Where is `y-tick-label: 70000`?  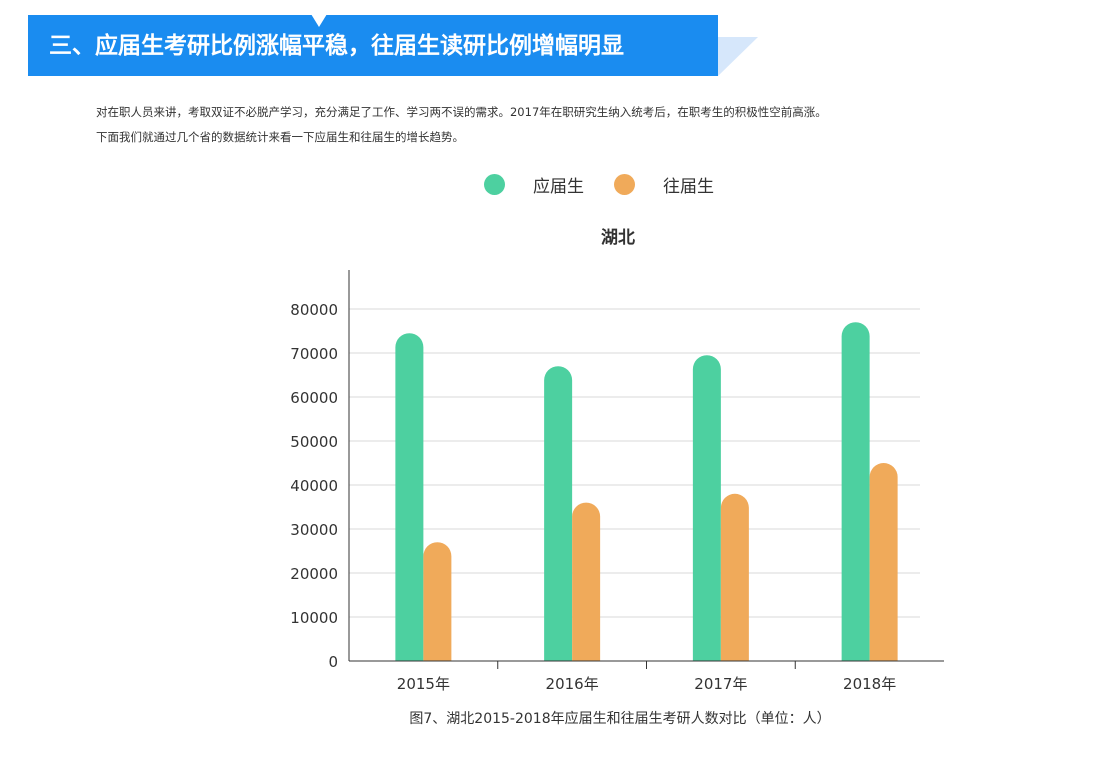
y-tick-label: 70000 is located at coordinates (314, 354).